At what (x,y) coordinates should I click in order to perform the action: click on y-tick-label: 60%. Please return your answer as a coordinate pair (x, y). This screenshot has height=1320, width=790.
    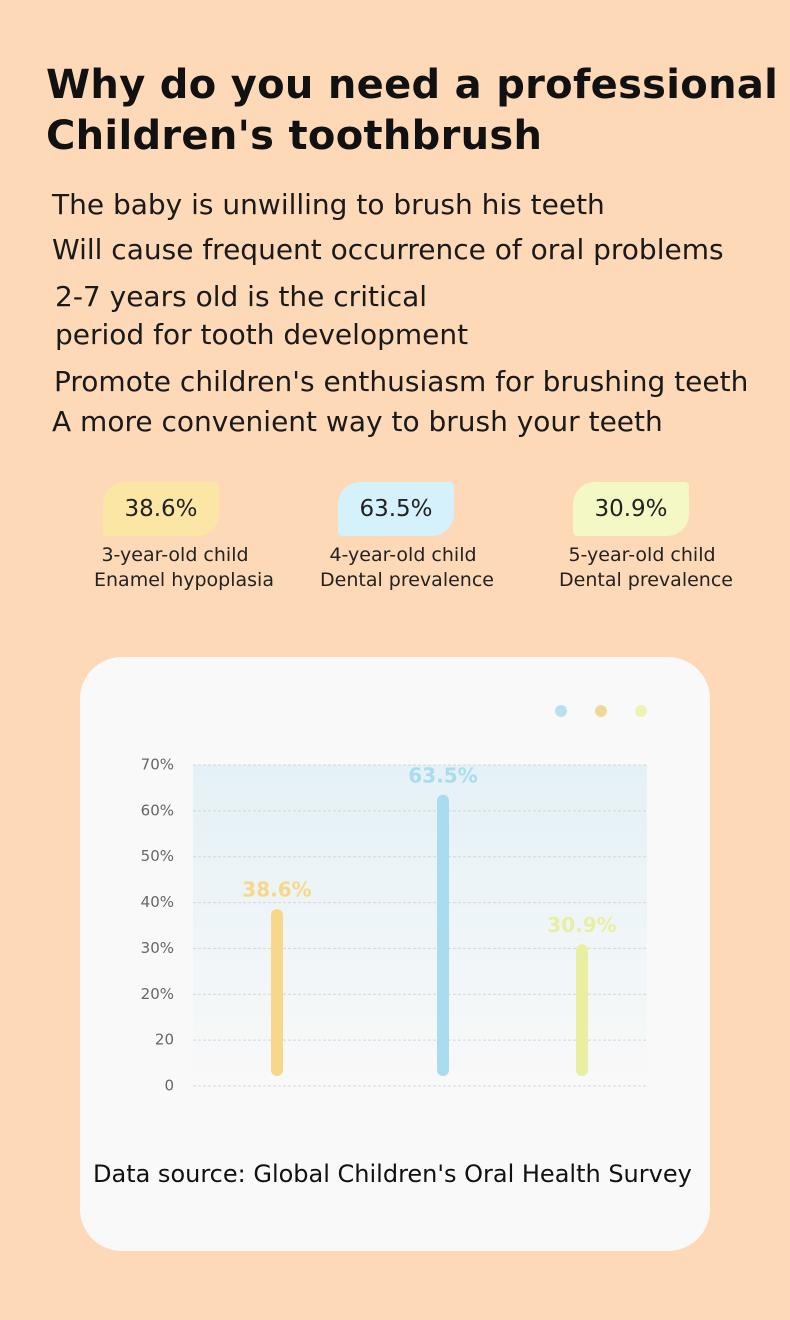
    Looking at the image, I should click on (157, 810).